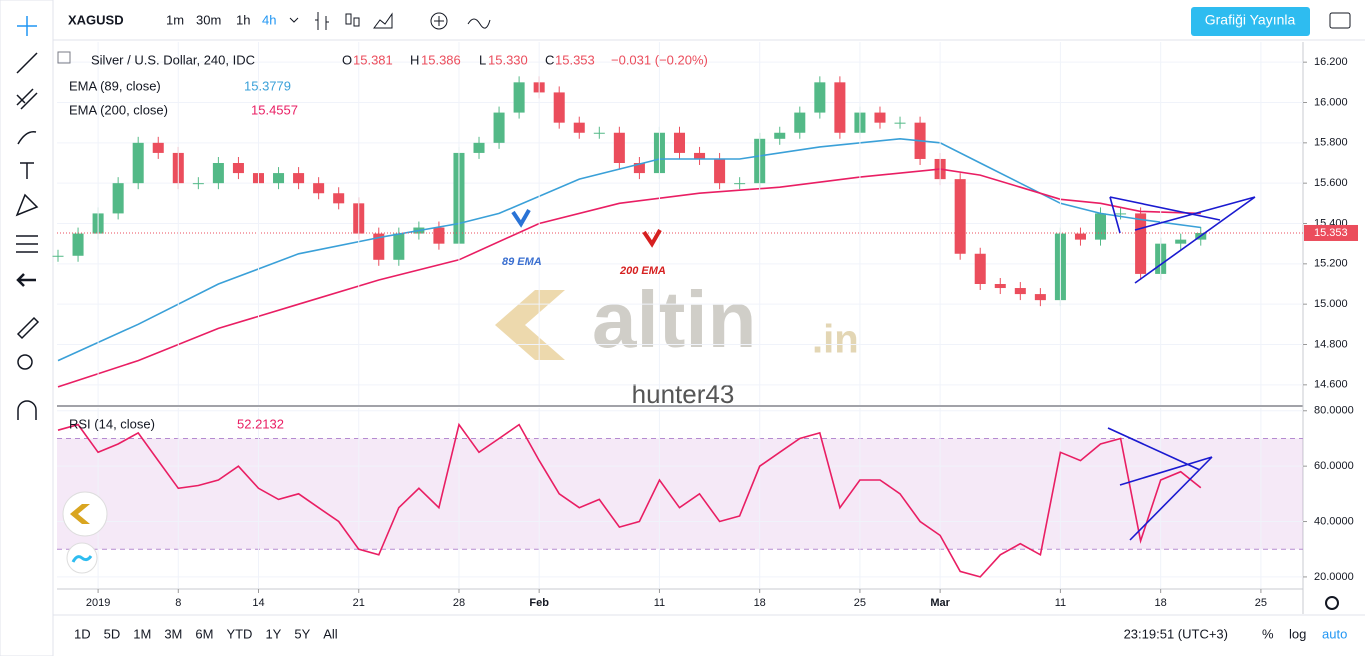 Image resolution: width=1365 pixels, height=661 pixels. Describe the element at coordinates (1334, 633) in the screenshot. I see `scale-option: auto` at that location.